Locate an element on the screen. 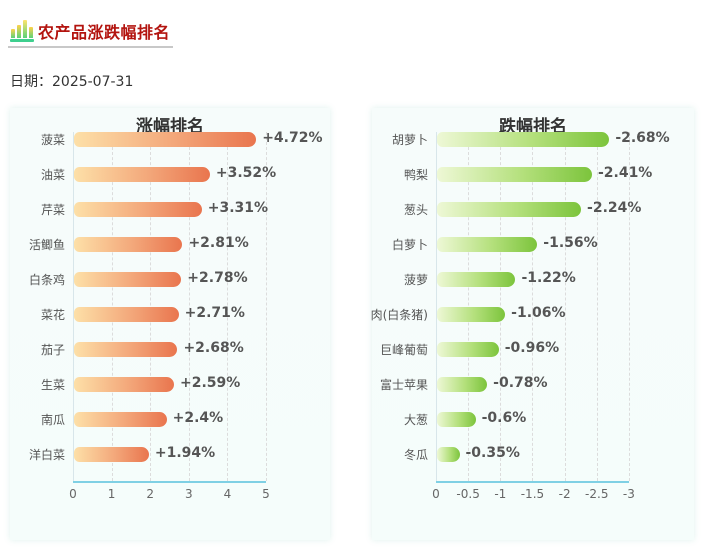  value-label: +2.68% is located at coordinates (213, 348).